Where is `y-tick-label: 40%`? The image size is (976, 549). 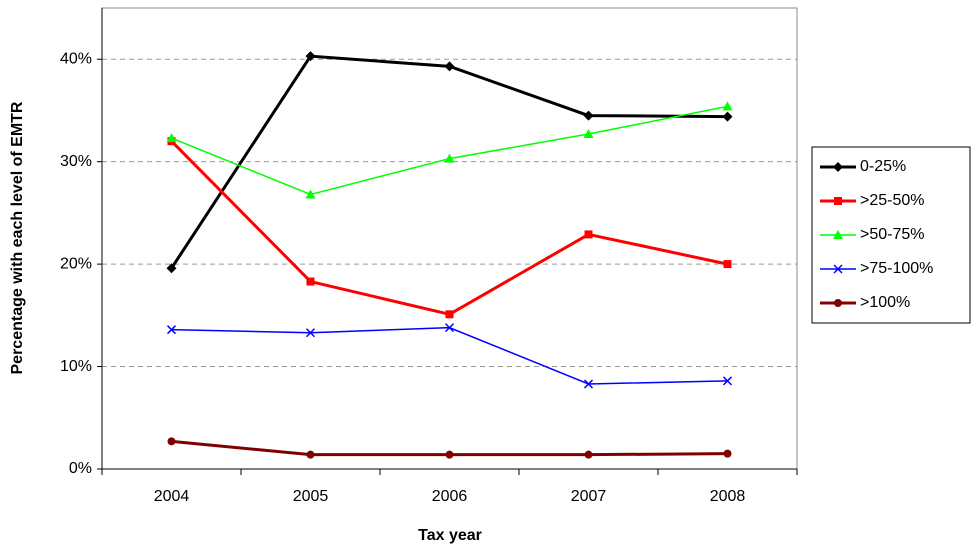 y-tick-label: 40% is located at coordinates (76, 58).